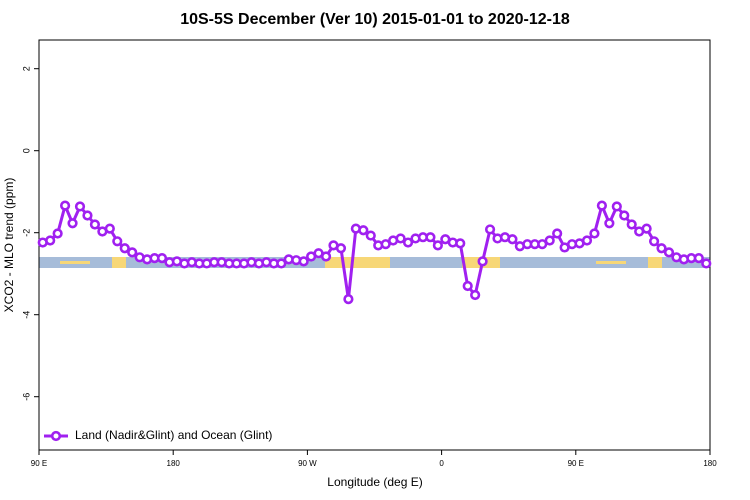 This screenshot has width=750, height=500. What do you see at coordinates (26, 68) in the screenshot?
I see `y-tick-label: 2` at bounding box center [26, 68].